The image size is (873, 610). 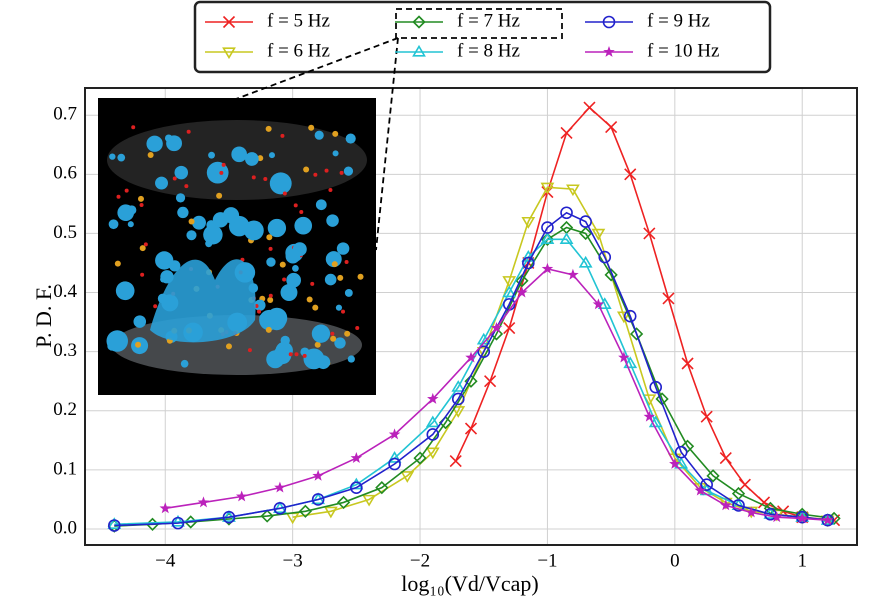 I want to click on liquid-blob, so click(x=203, y=301).